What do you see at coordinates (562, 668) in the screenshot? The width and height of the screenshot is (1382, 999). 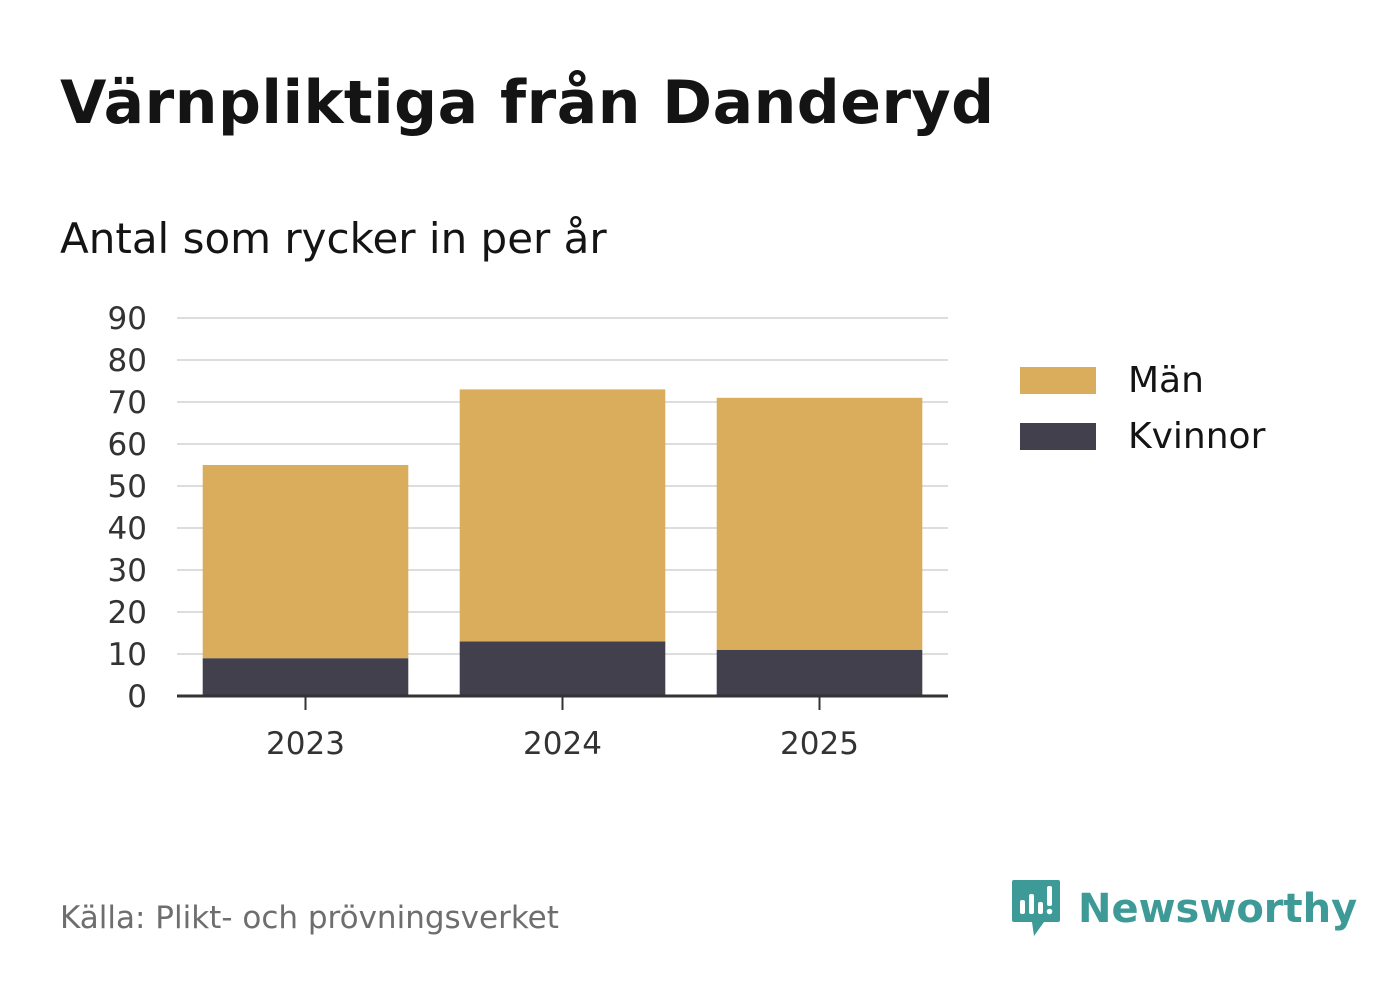 I see `bar-kvinnor-2024` at bounding box center [562, 668].